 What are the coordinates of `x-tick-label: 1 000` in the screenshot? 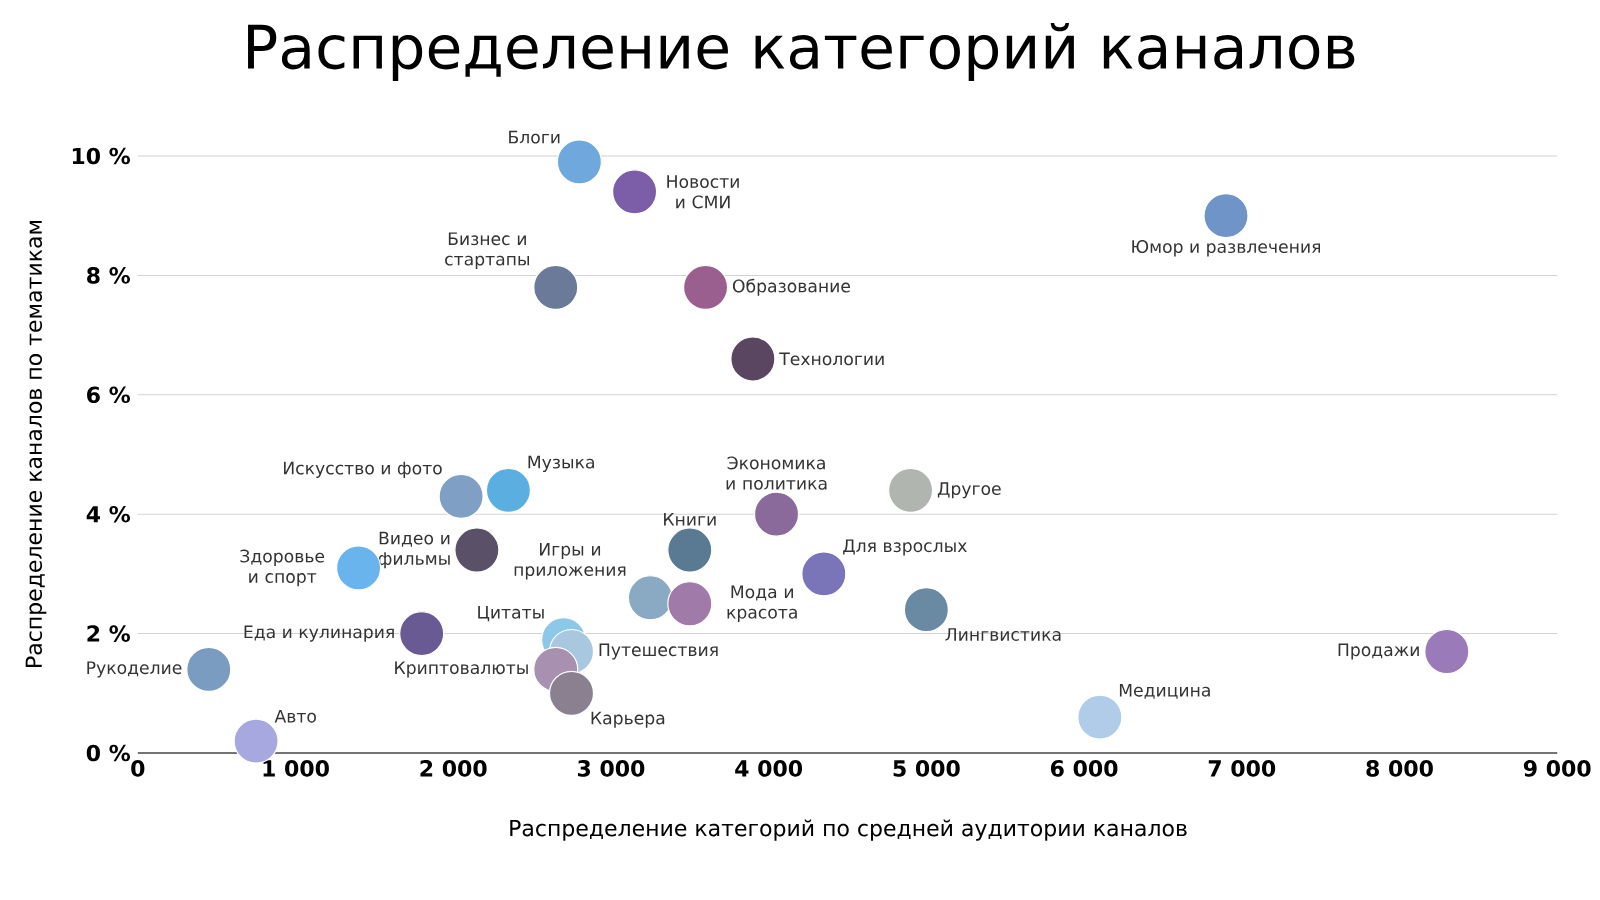 It's located at (296, 768).